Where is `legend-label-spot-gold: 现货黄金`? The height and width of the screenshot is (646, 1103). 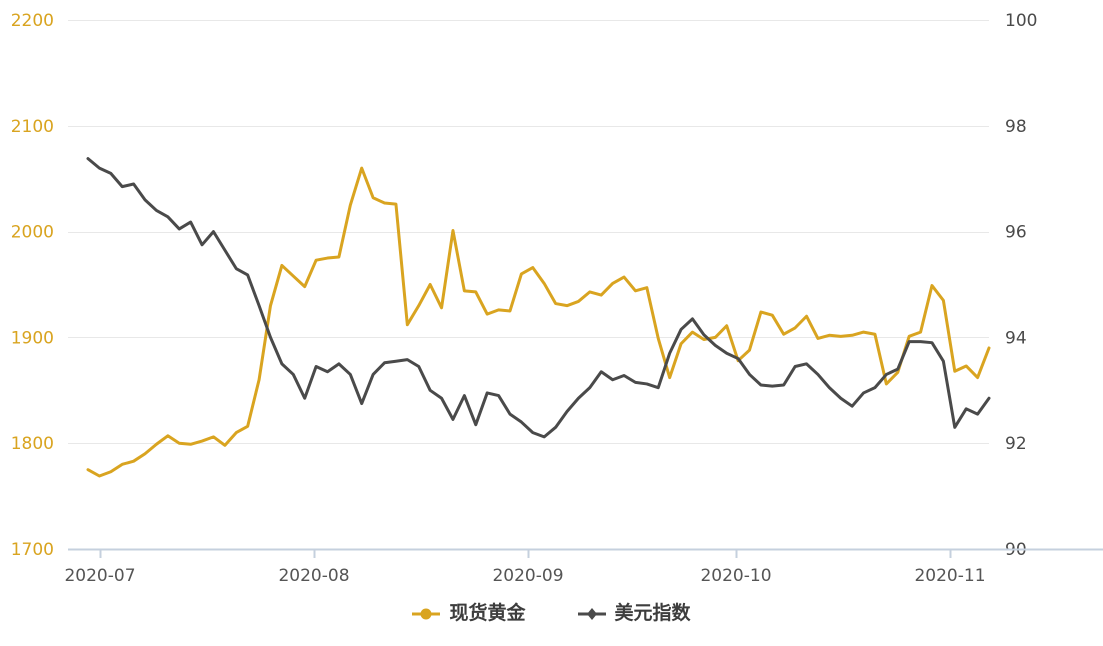 legend-label-spot-gold: 现货黄金 is located at coordinates (487, 613).